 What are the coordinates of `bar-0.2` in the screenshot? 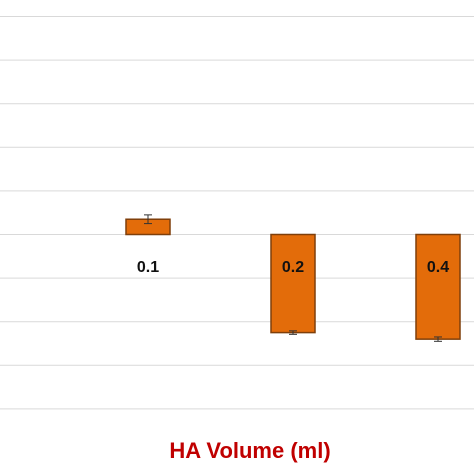 It's located at (293, 283).